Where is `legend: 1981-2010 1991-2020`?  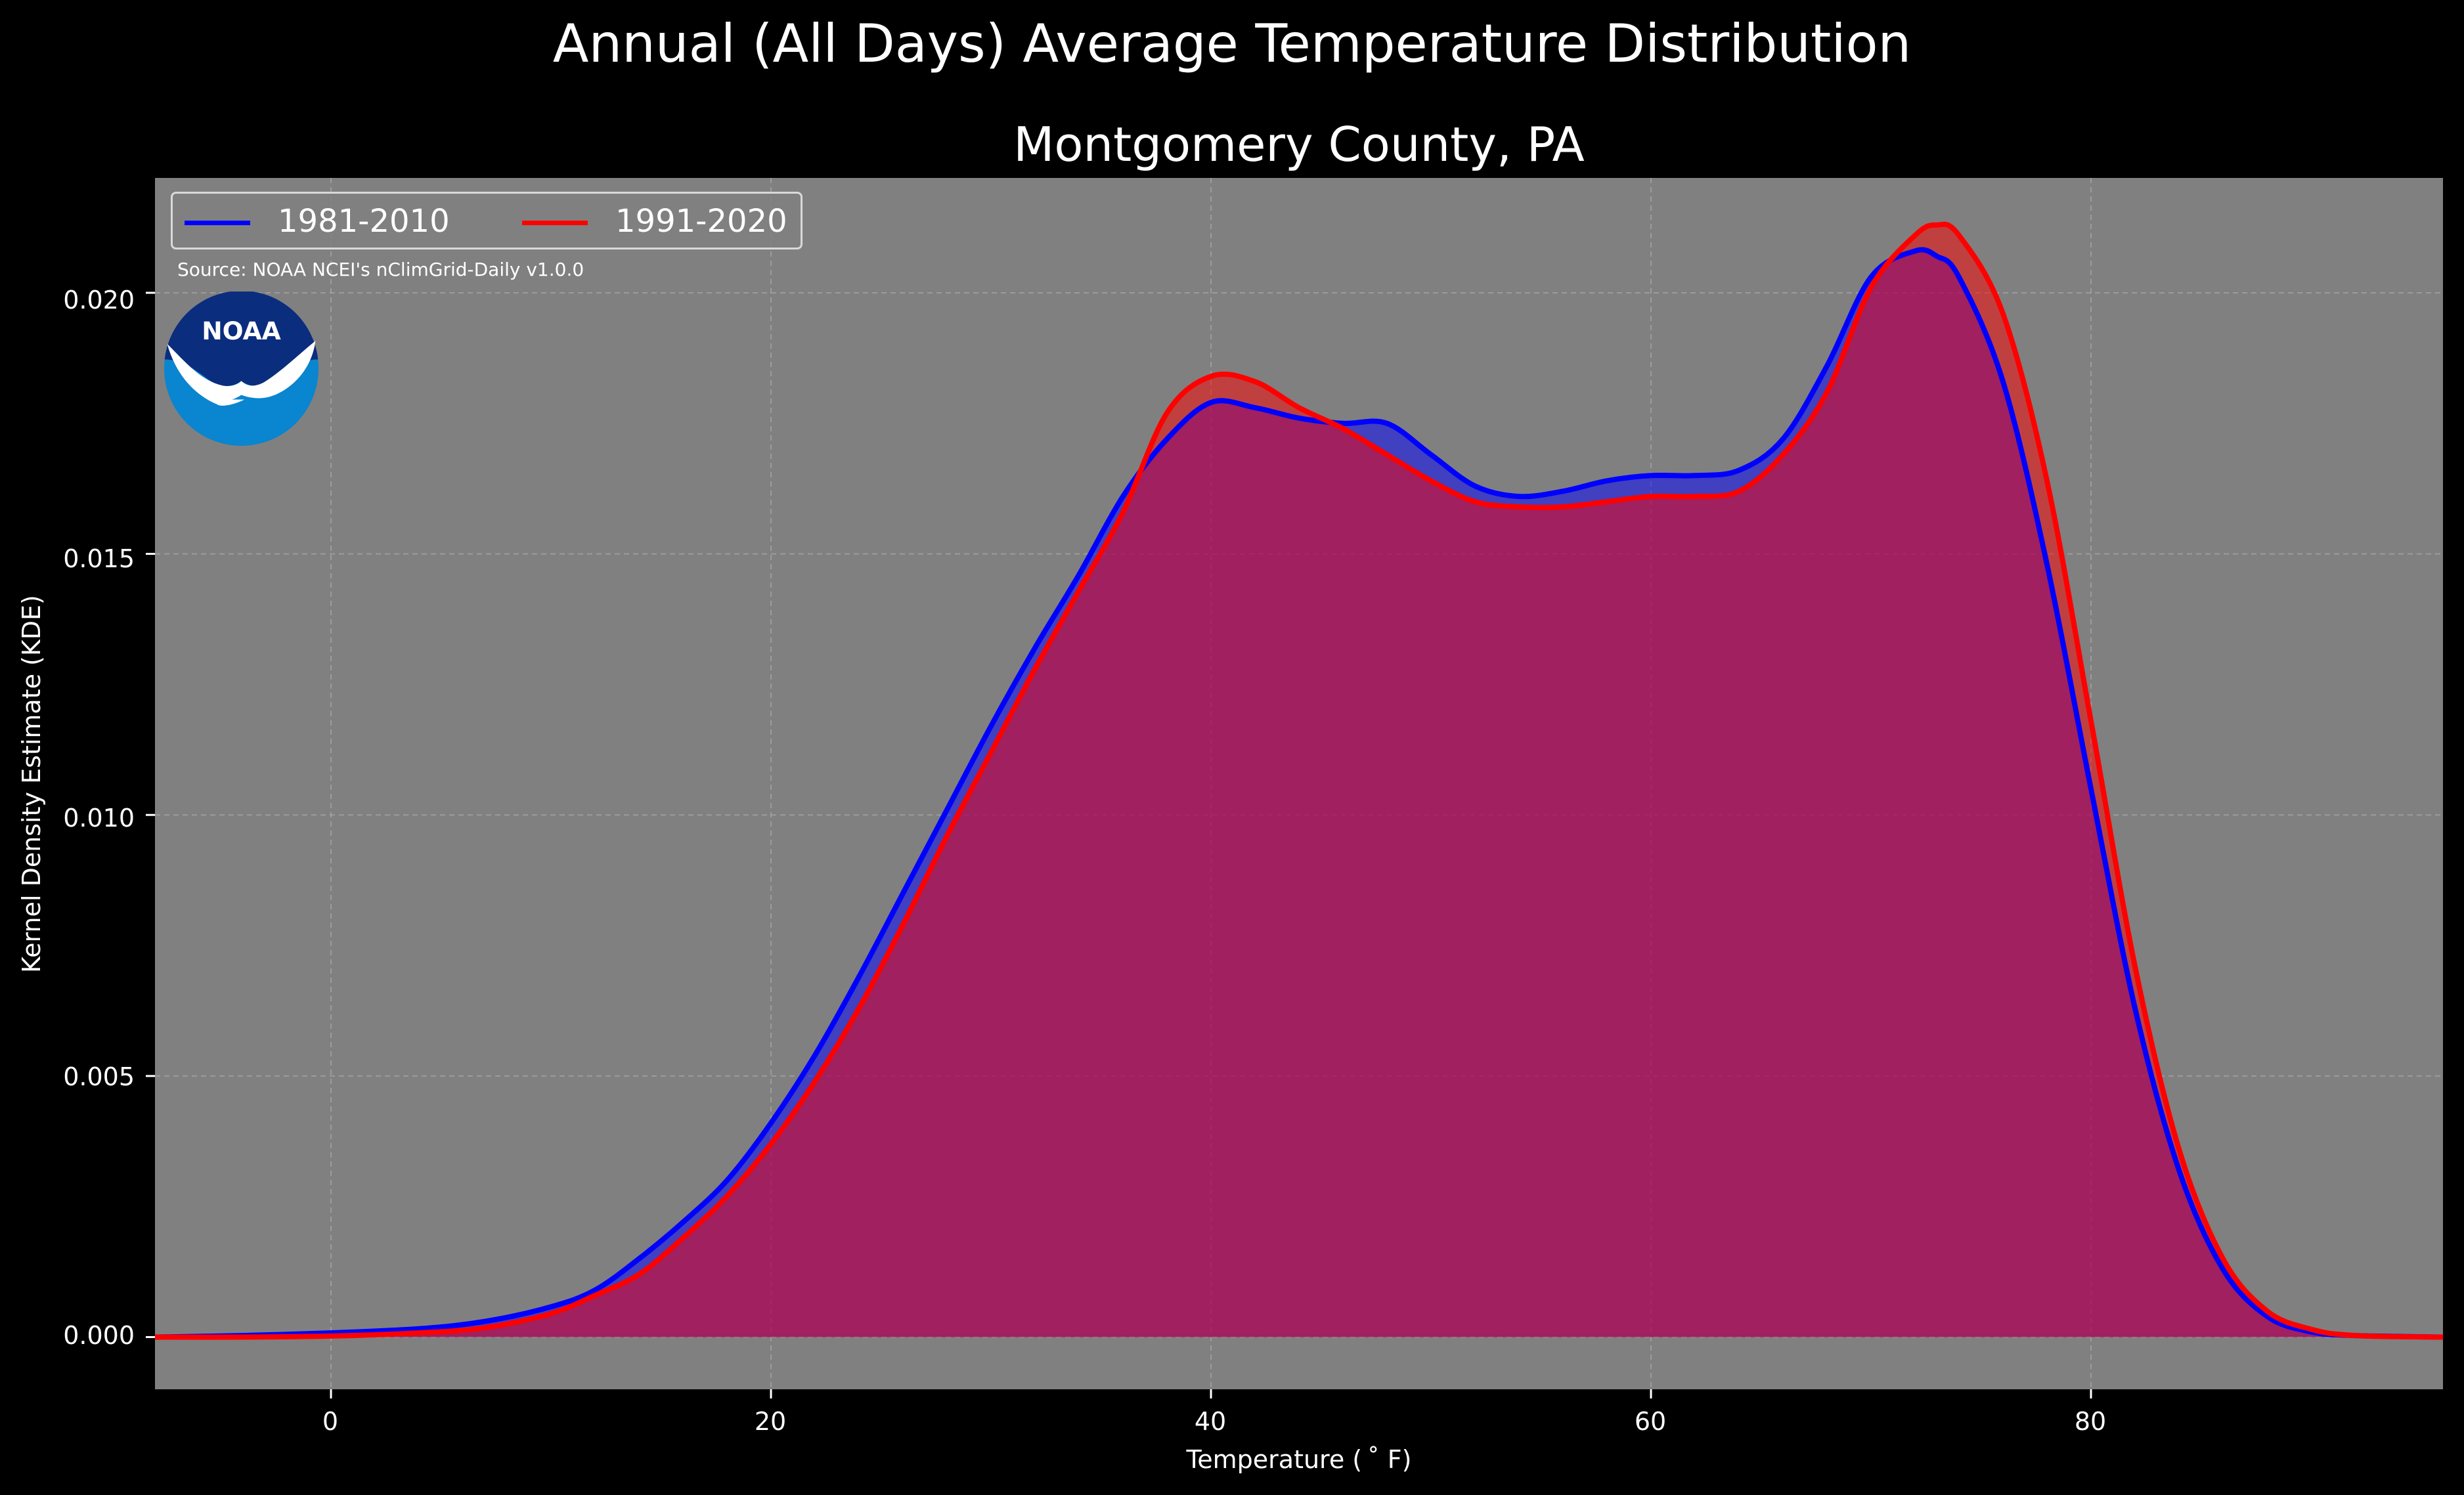 legend: 1981-2010 1991-2020 is located at coordinates (487, 220).